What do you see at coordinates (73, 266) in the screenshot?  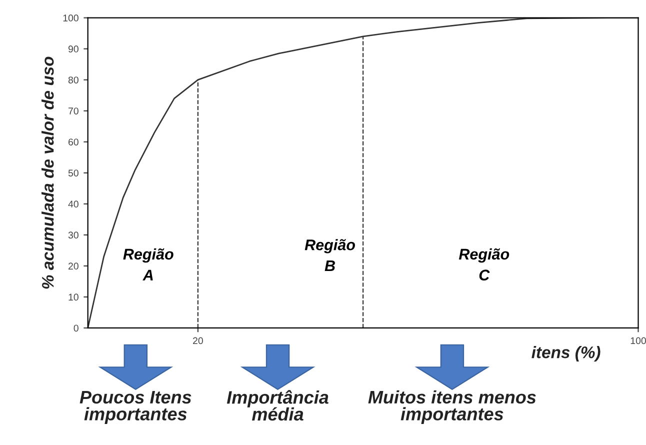 I see `y-tick-label: 20` at bounding box center [73, 266].